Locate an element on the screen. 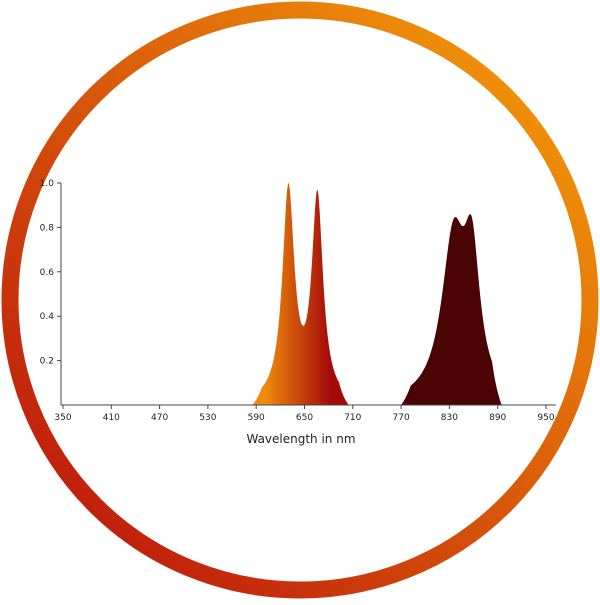 This screenshot has height=605, width=600. x-tick-label: 410 is located at coordinates (111, 418).